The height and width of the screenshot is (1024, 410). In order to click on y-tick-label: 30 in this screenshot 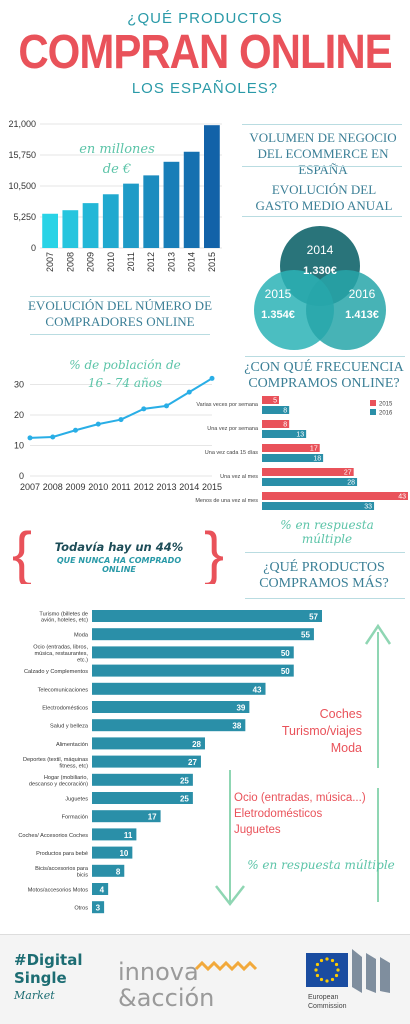, I will do `click(19, 385)`.